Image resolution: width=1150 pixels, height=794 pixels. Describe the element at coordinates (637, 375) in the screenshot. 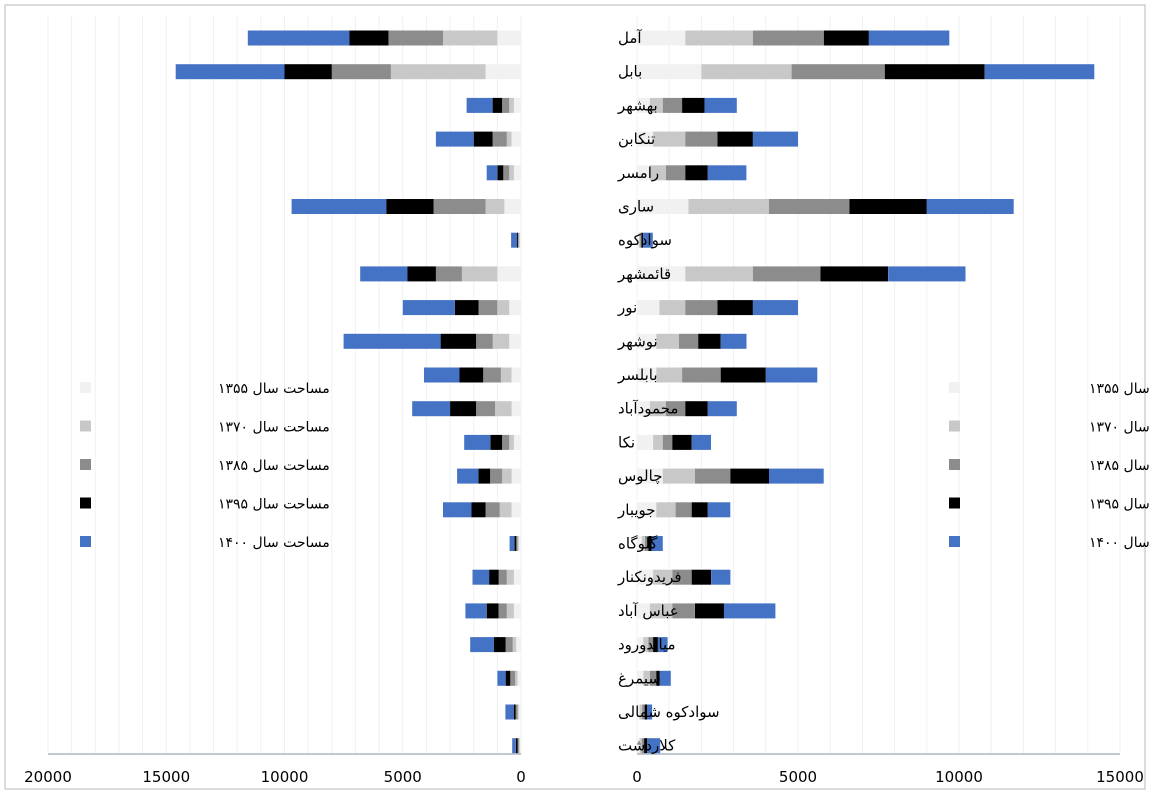

I see `category-label: بابلسر` at that location.